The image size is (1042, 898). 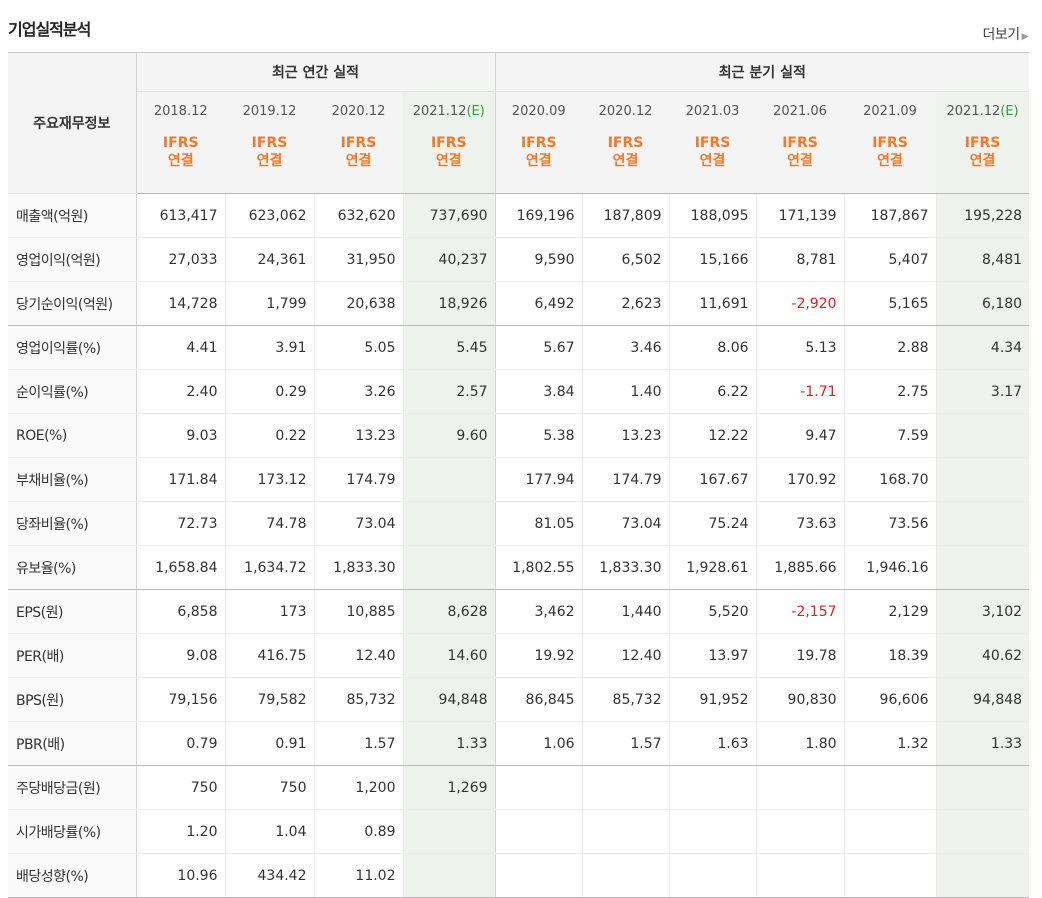 What do you see at coordinates (181, 435) in the screenshot?
I see `table-cell: 9.03` at bounding box center [181, 435].